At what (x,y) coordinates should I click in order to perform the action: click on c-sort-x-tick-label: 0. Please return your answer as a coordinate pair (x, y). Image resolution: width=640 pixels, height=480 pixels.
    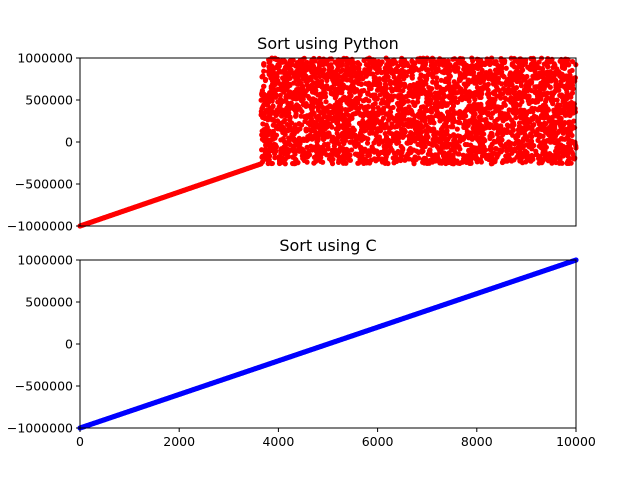
    Looking at the image, I should click on (80, 441).